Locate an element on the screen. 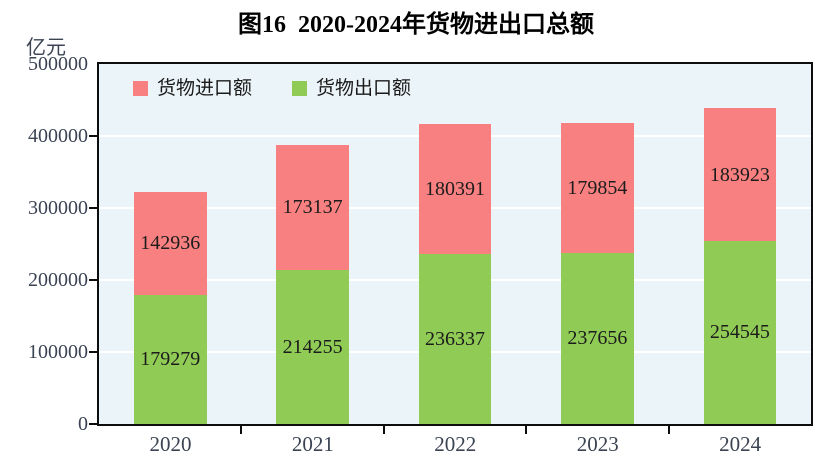  bar-segment-export: 236337 is located at coordinates (455, 338).